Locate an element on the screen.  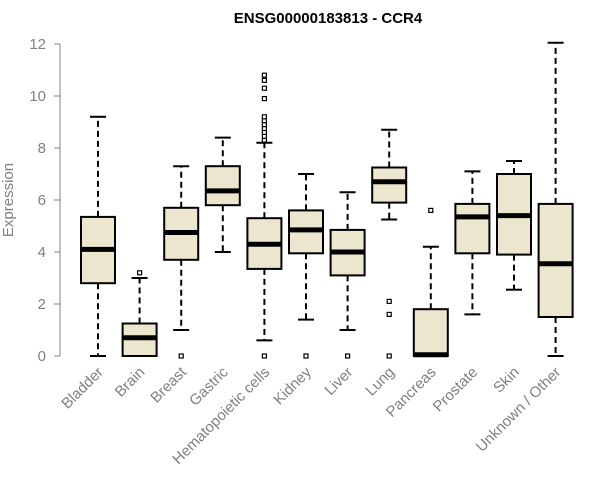
x-tick-label: Skin is located at coordinates (506, 380).